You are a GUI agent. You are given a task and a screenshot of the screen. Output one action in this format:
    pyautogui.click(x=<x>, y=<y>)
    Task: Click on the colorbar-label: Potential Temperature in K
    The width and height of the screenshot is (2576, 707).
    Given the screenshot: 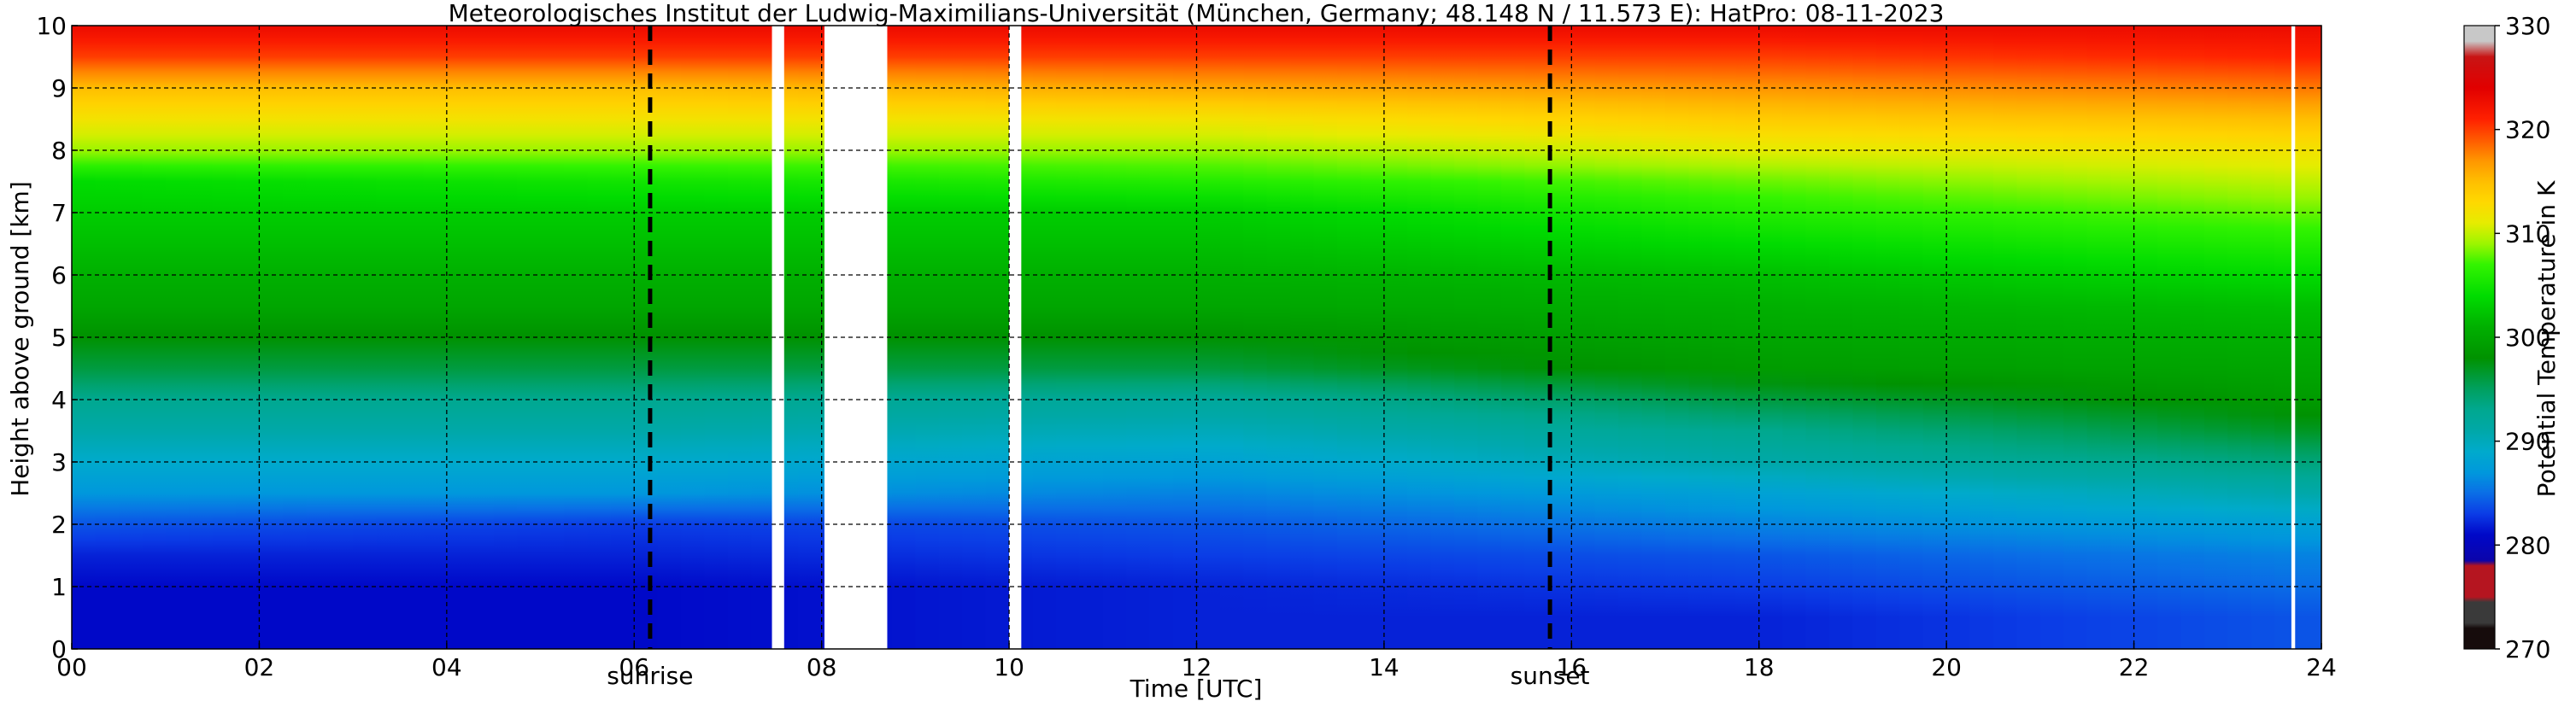 What is the action you would take?
    pyautogui.click(x=2546, y=339)
    